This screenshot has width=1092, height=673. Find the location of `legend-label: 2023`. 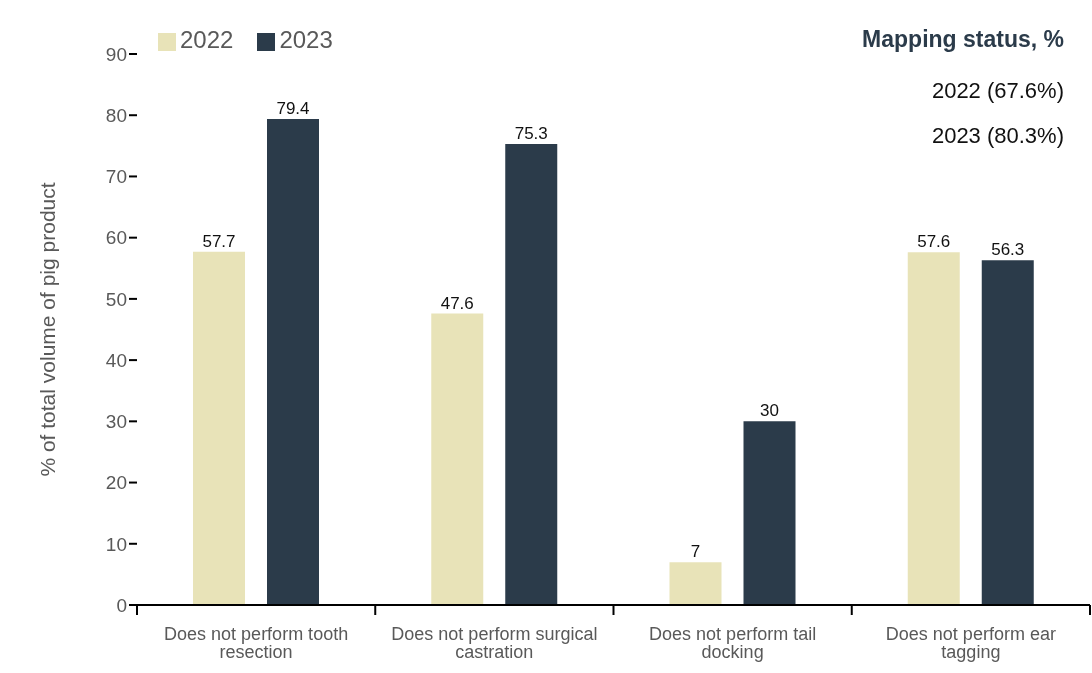

legend-label: 2023 is located at coordinates (306, 39).